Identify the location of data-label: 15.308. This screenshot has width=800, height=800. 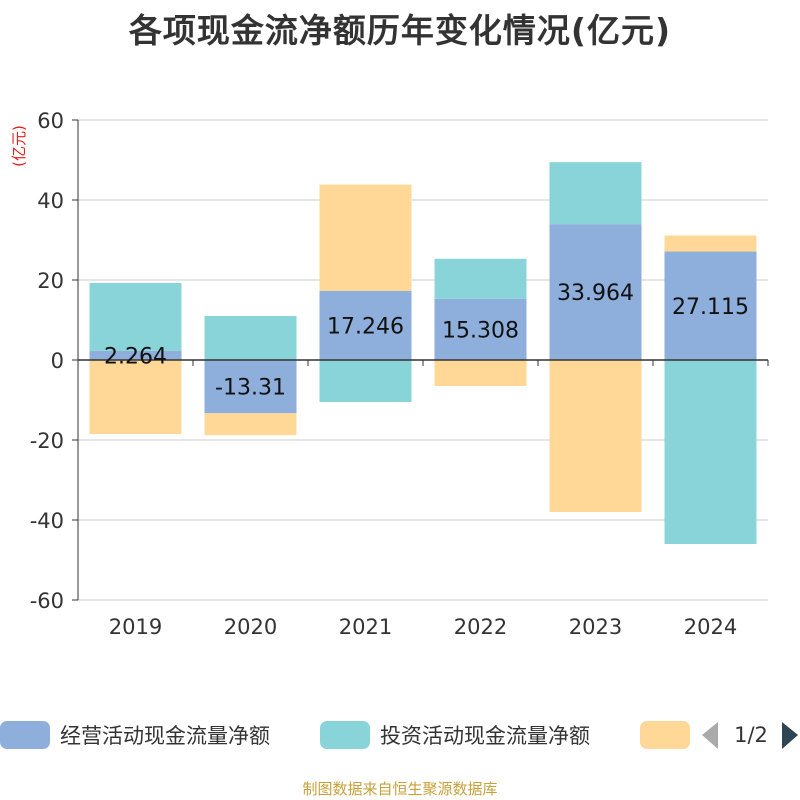
(480, 330).